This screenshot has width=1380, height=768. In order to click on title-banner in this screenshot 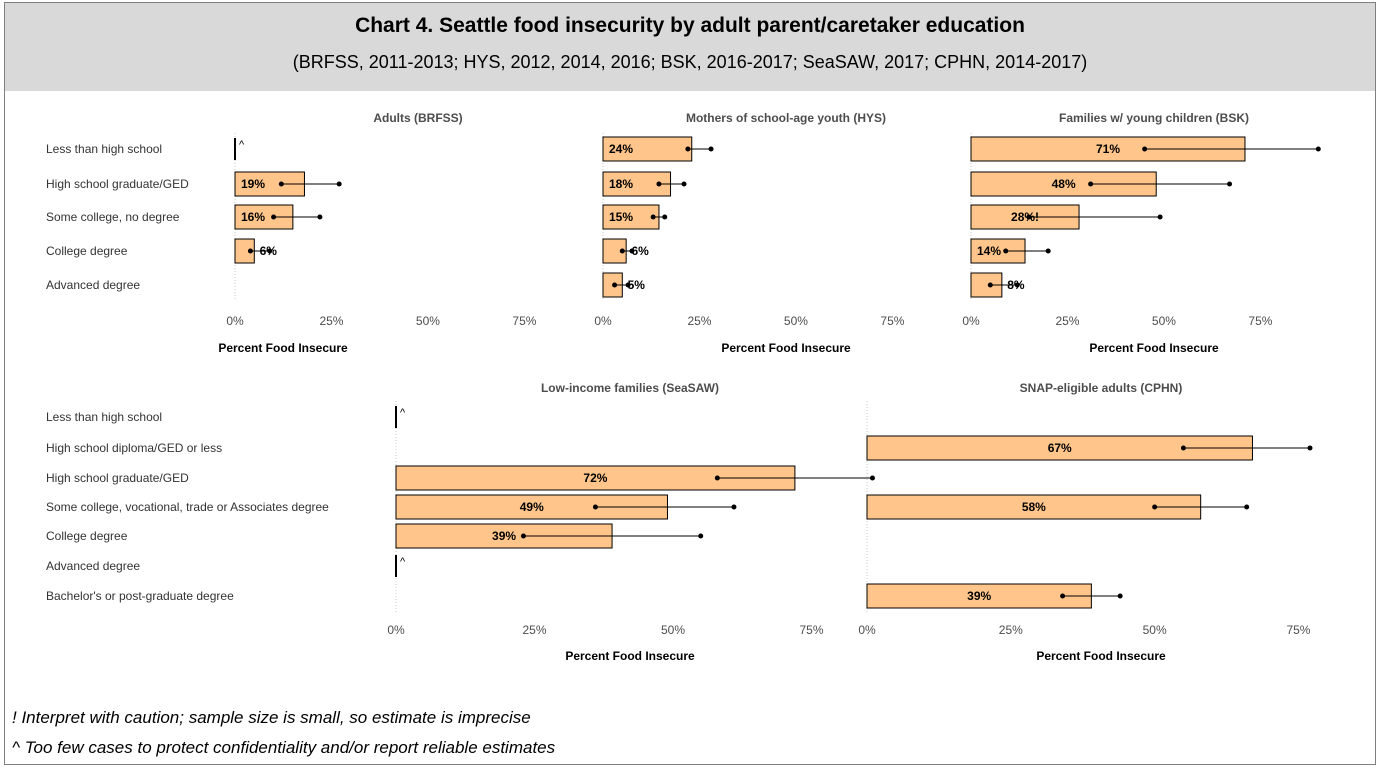, I will do `click(690, 47)`.